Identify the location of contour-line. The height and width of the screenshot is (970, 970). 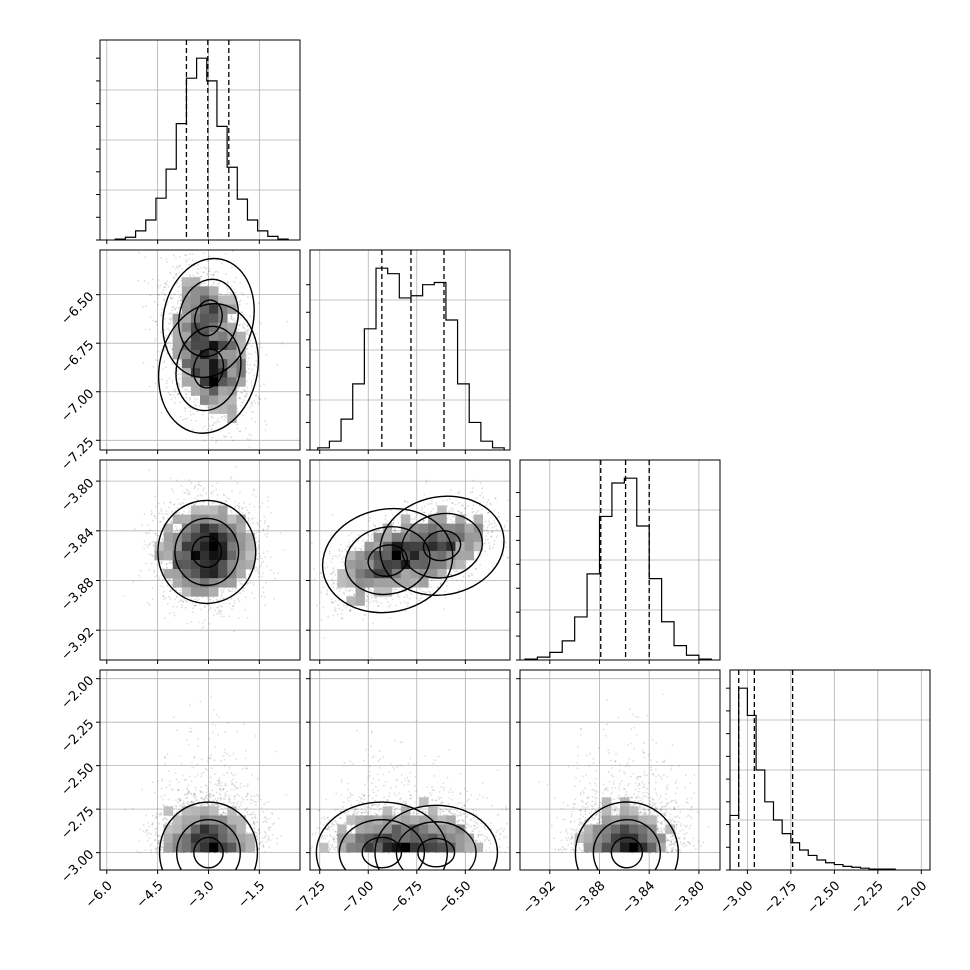
(208, 318).